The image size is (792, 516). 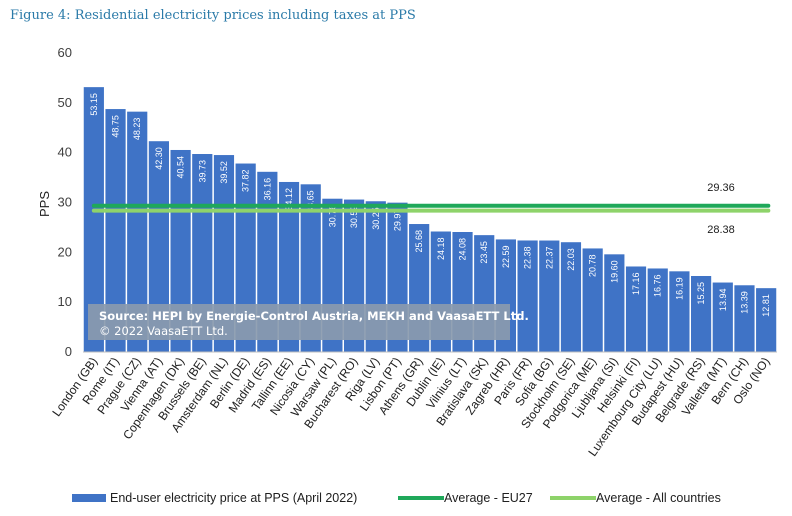 I want to click on bar-value-label: 22.59, so click(x=506, y=256).